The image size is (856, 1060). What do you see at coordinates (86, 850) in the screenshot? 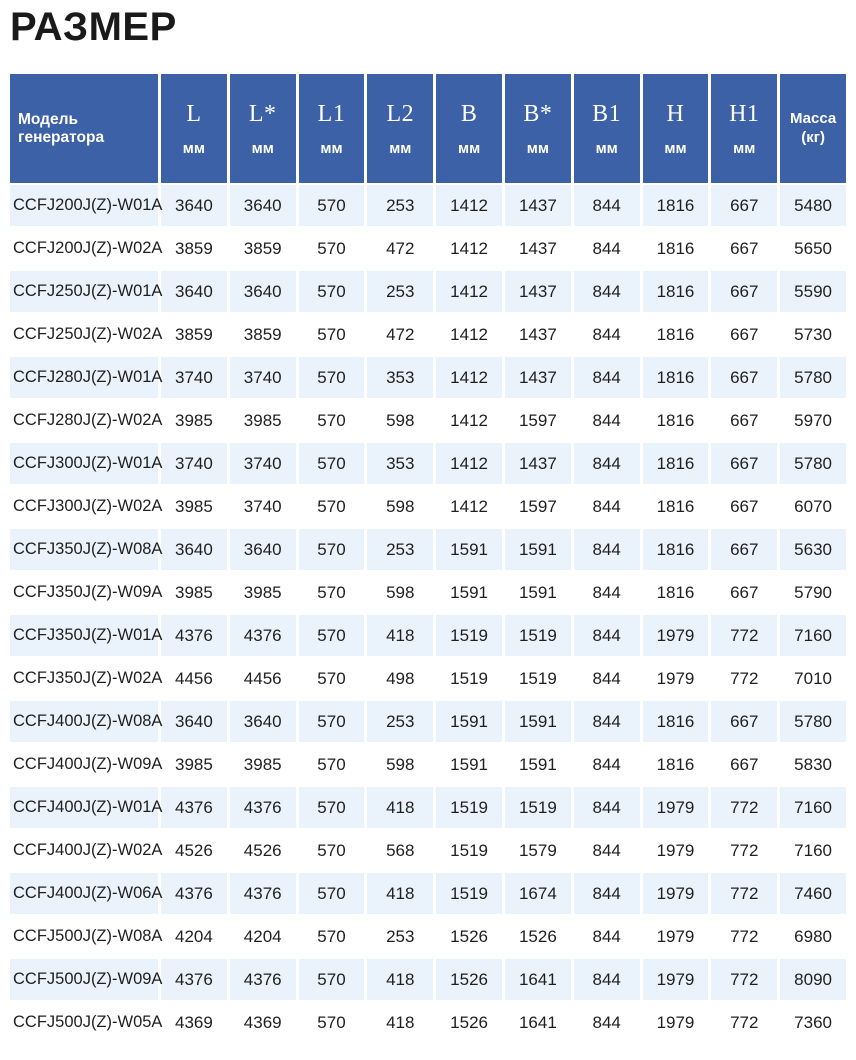
I see `model-cell: CCFJ400J(Z)-W02A` at bounding box center [86, 850].